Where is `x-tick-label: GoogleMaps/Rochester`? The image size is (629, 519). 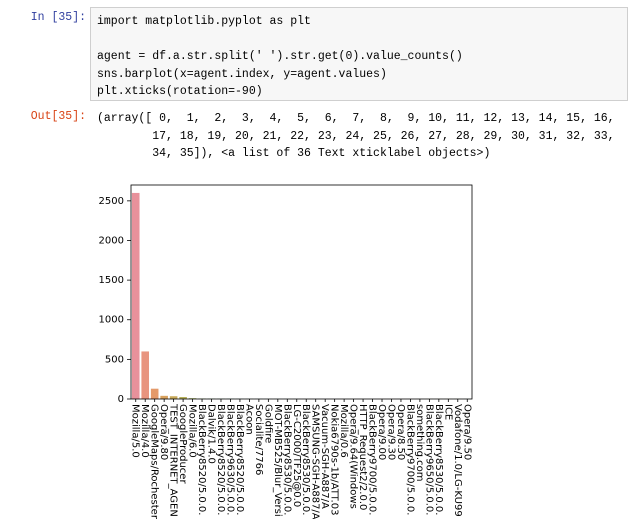
x-tick-label: GoogleMaps/Rochester is located at coordinates (154, 461).